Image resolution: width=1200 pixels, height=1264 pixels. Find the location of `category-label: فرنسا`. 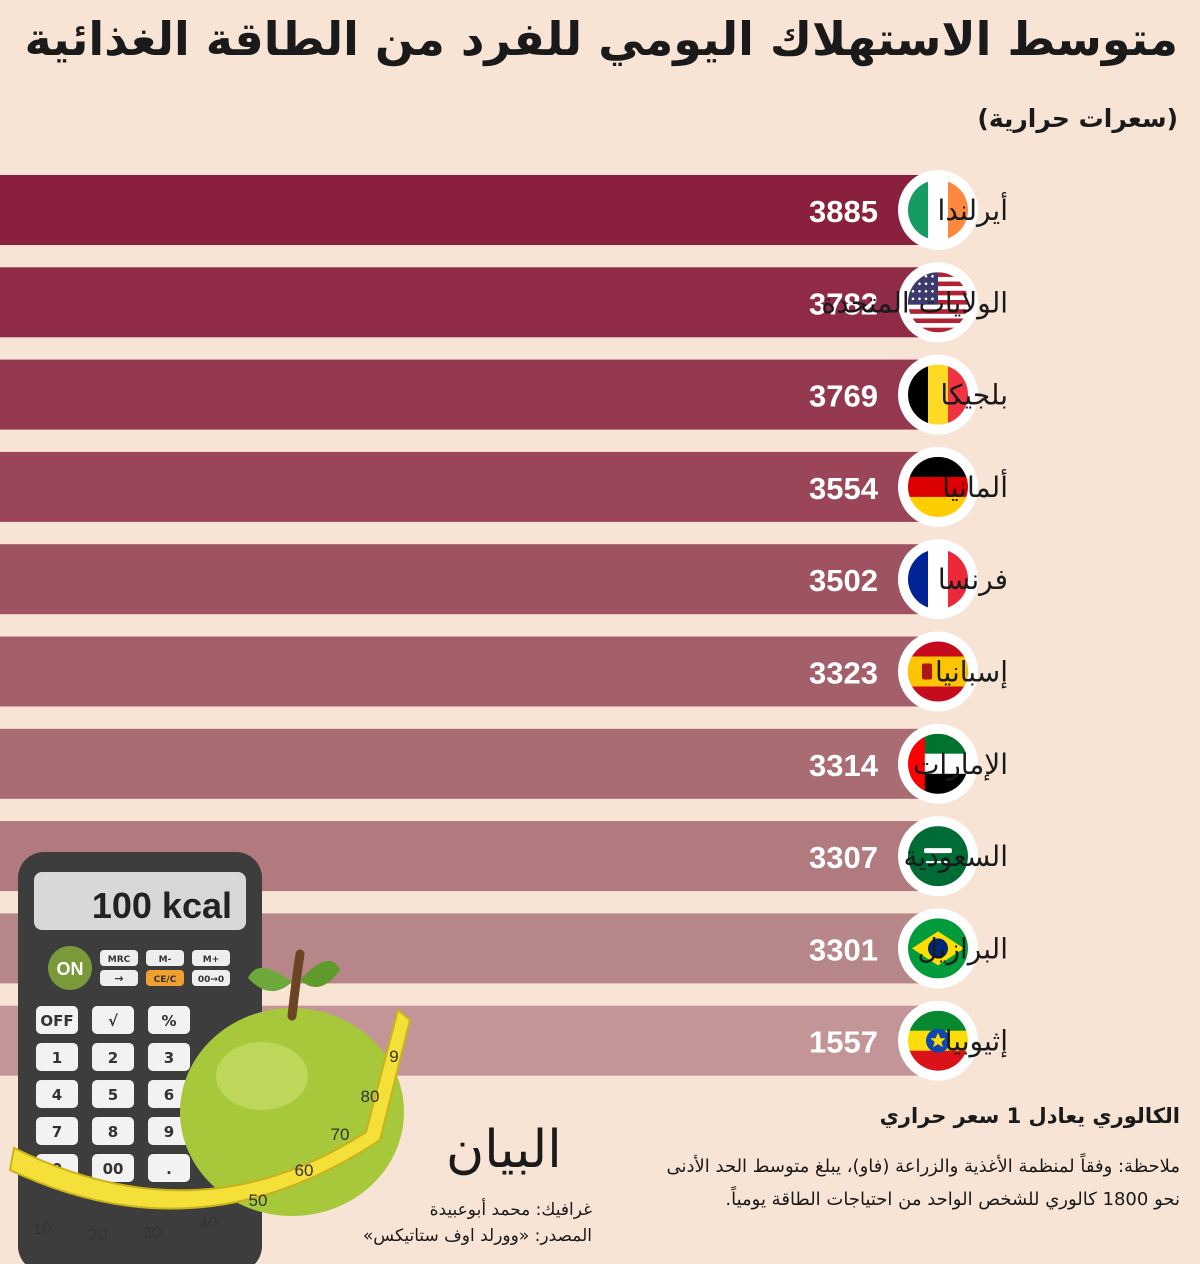

category-label: فرنسا is located at coordinates (973, 579).